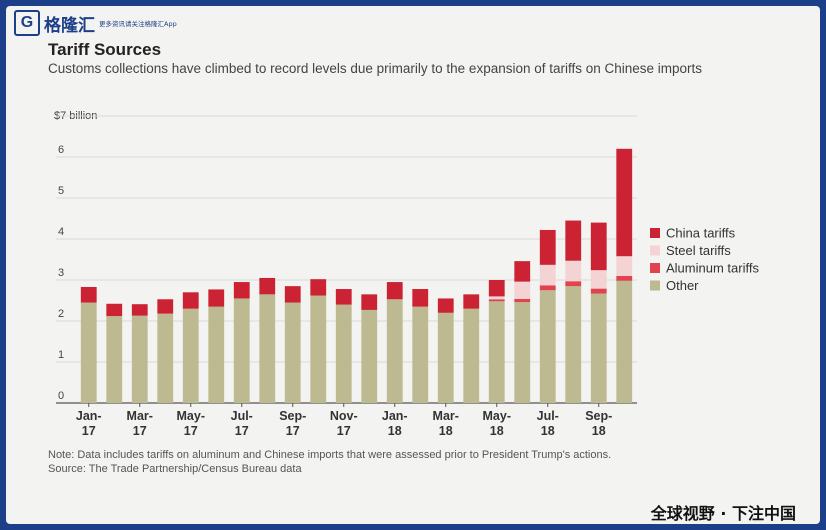  Describe the element at coordinates (69, 25) in the screenshot. I see `logo-name: 格隆汇` at that location.